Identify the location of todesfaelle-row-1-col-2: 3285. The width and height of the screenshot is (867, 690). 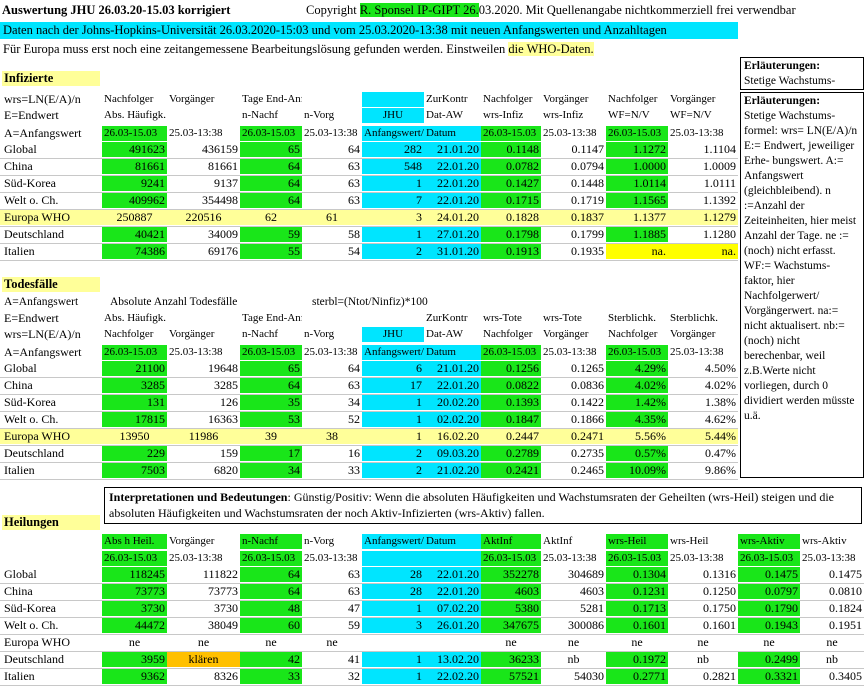
(226, 385).